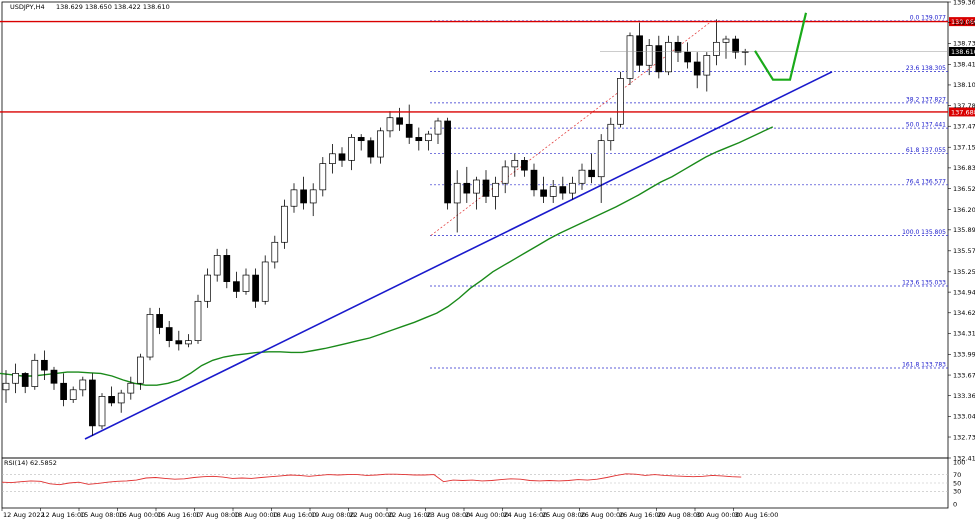 This screenshot has height=526, width=975. I want to click on price-tick-label: 133.360, so click(964, 396).